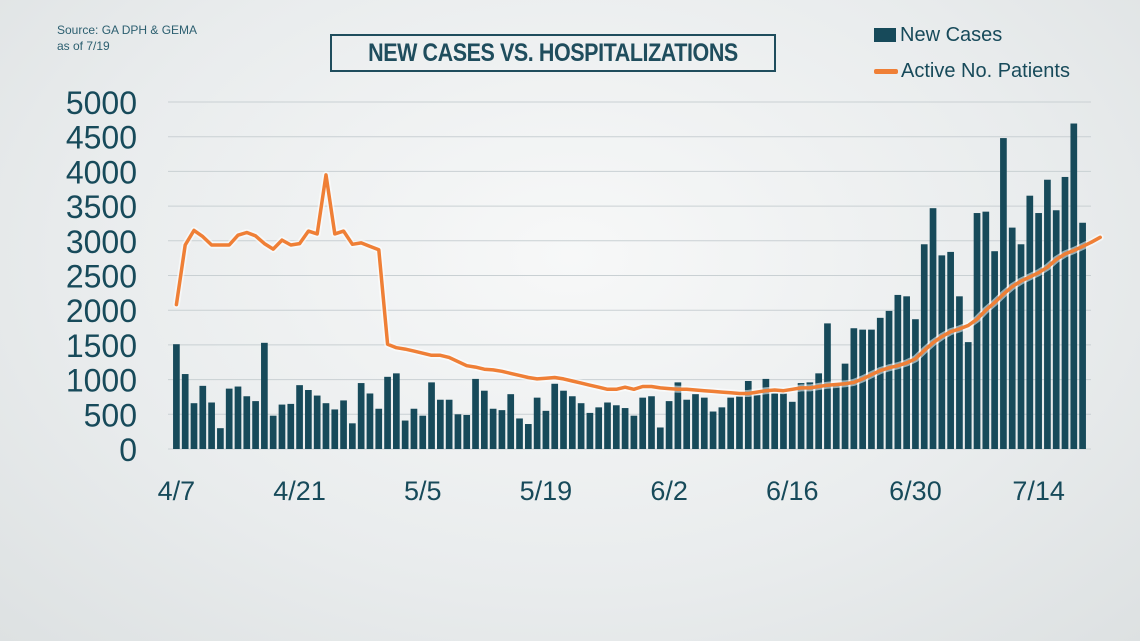 The height and width of the screenshot is (641, 1140). What do you see at coordinates (792, 491) in the screenshot?
I see `x-tick-label: 6/16` at bounding box center [792, 491].